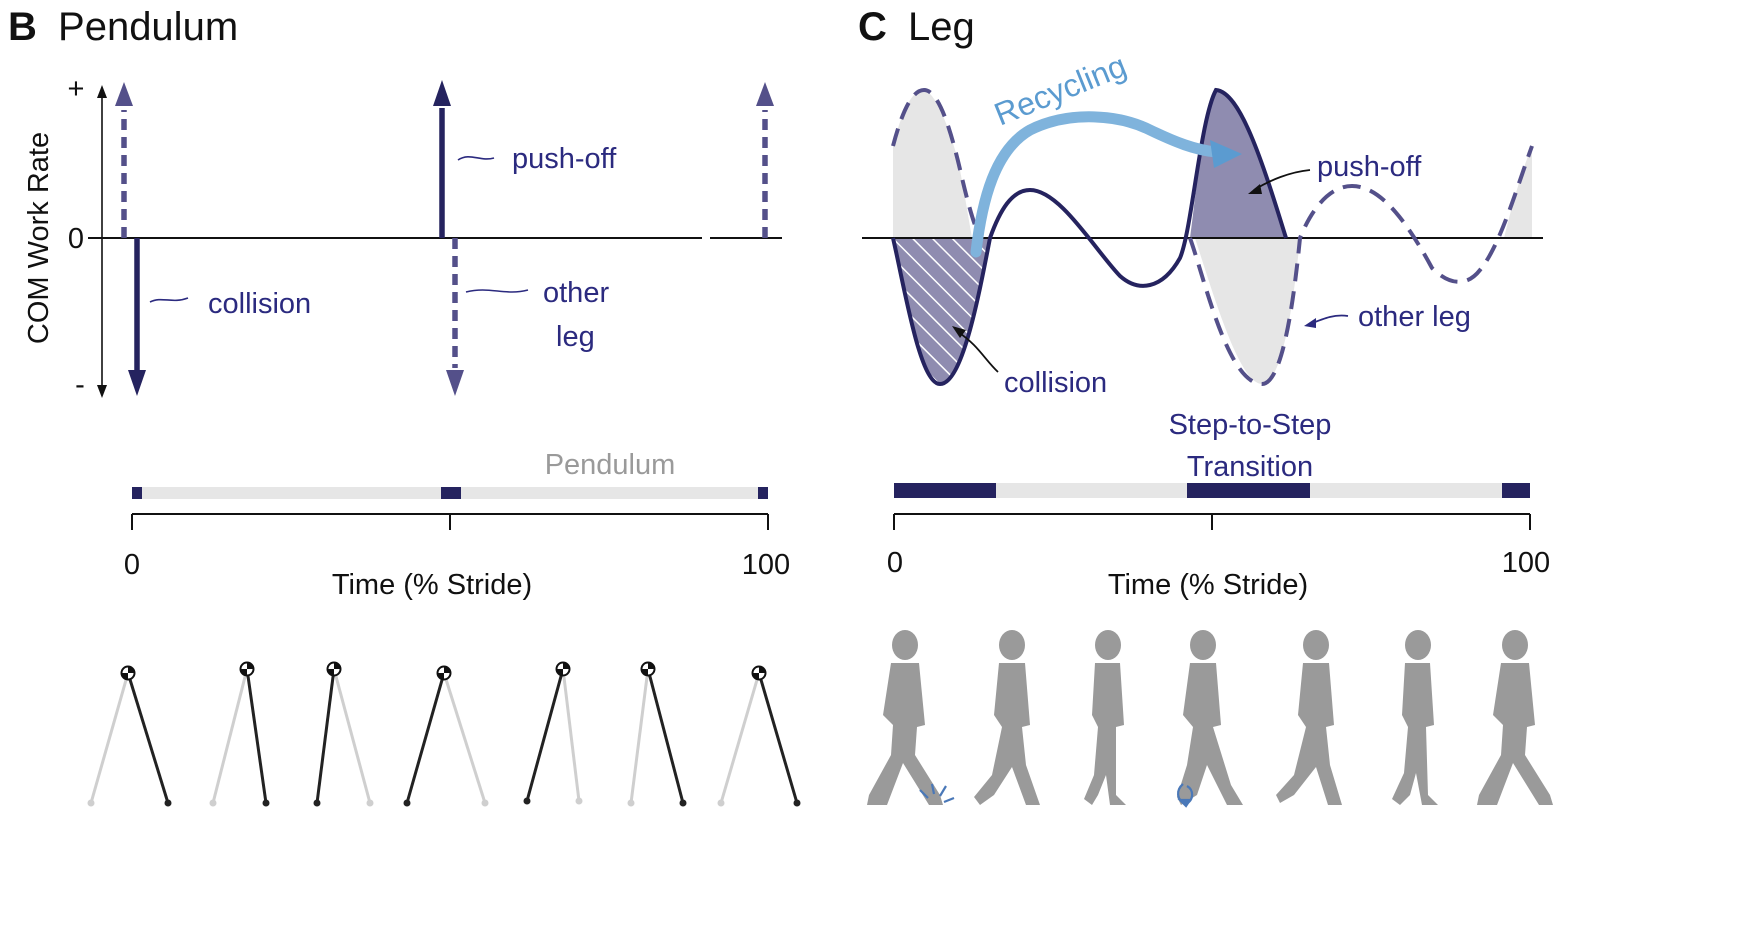  What do you see at coordinates (766, 565) in the screenshot?
I see `x-tick-100-b: 100` at bounding box center [766, 565].